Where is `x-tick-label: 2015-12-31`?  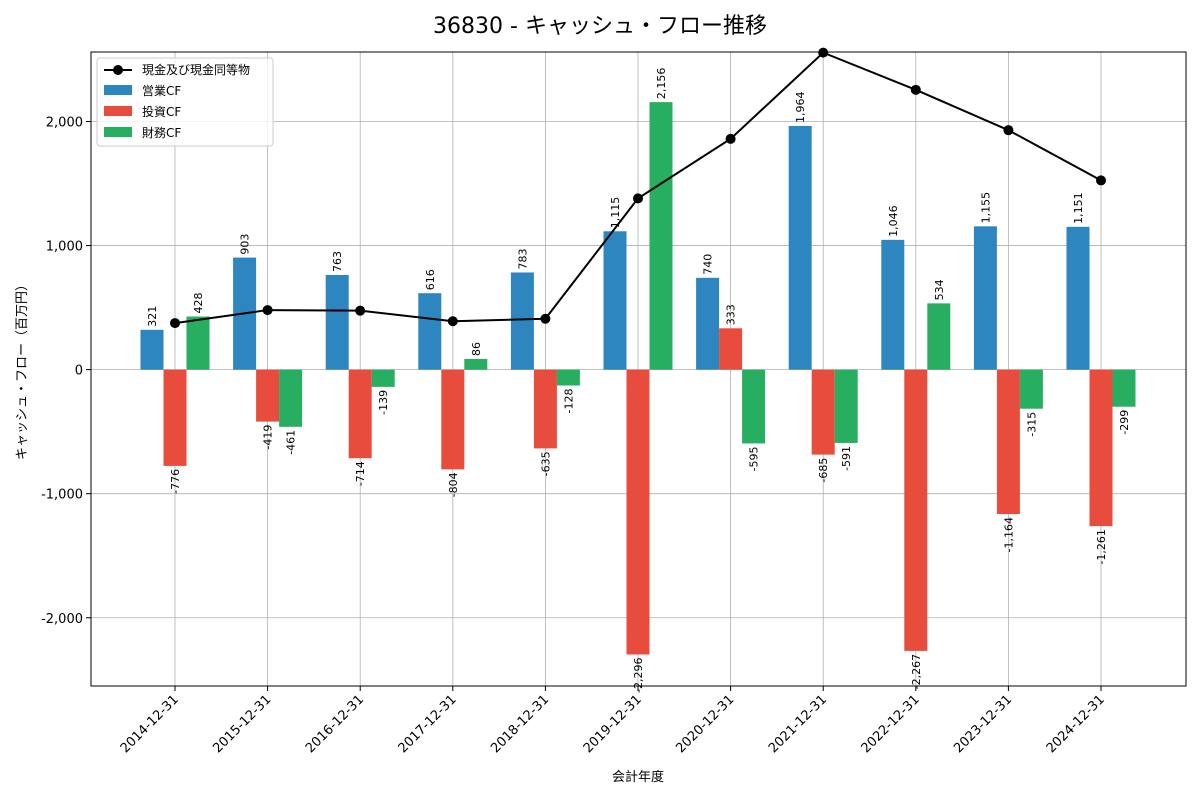 x-tick-label: 2015-12-31 is located at coordinates (242, 724).